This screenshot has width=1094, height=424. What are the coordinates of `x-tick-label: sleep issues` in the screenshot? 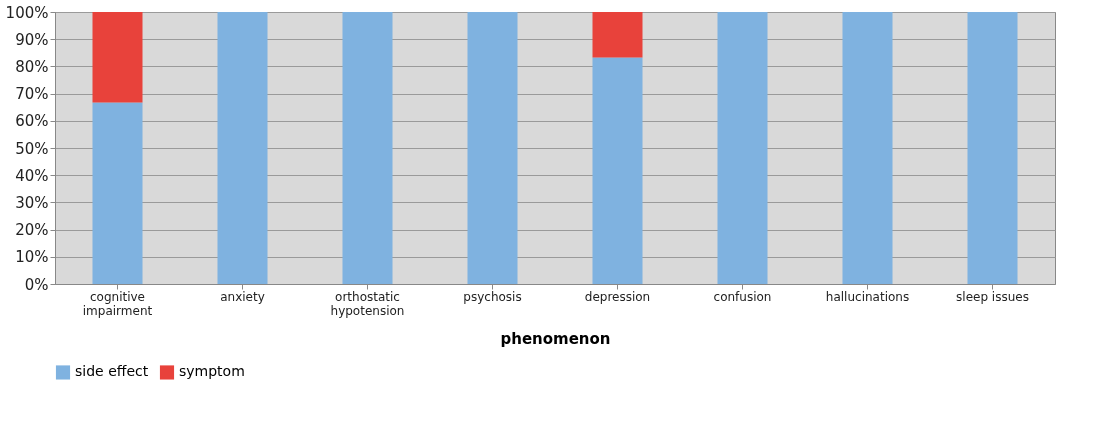 It's located at (992, 296).